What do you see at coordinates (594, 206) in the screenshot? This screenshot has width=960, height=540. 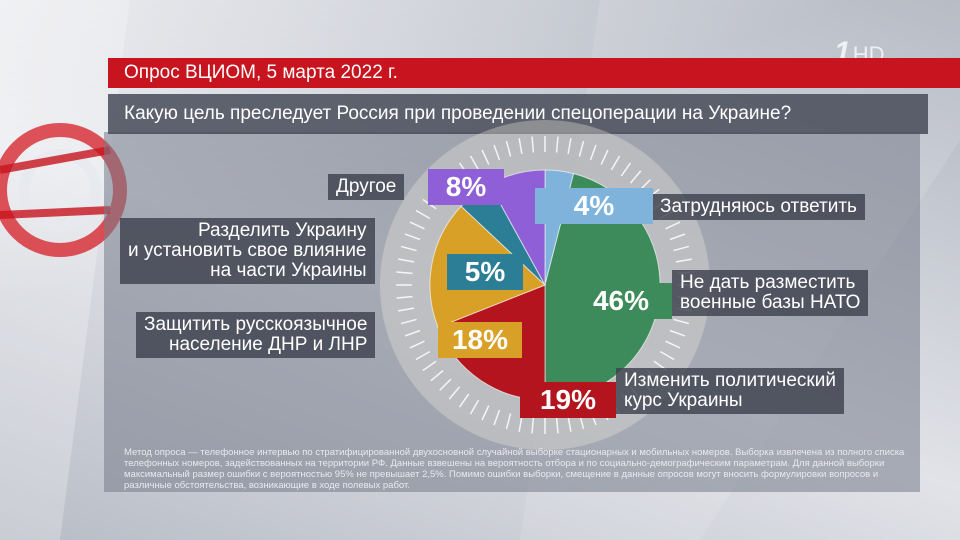 I see `pct-difficult-to-answer: 4%` at bounding box center [594, 206].